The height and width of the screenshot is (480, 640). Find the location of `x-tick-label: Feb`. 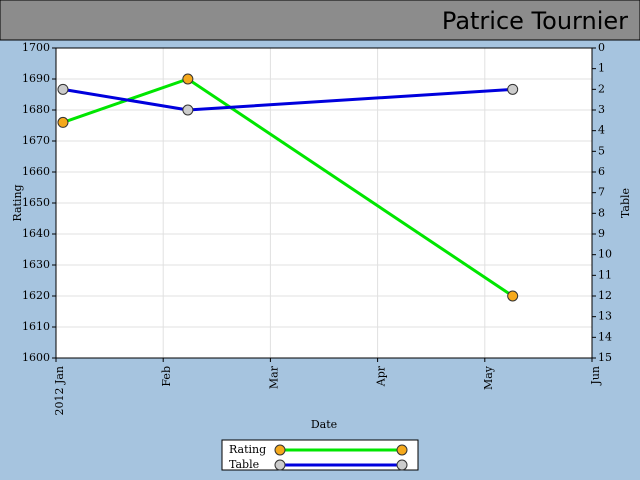

x-tick-label: Feb is located at coordinates (166, 376).